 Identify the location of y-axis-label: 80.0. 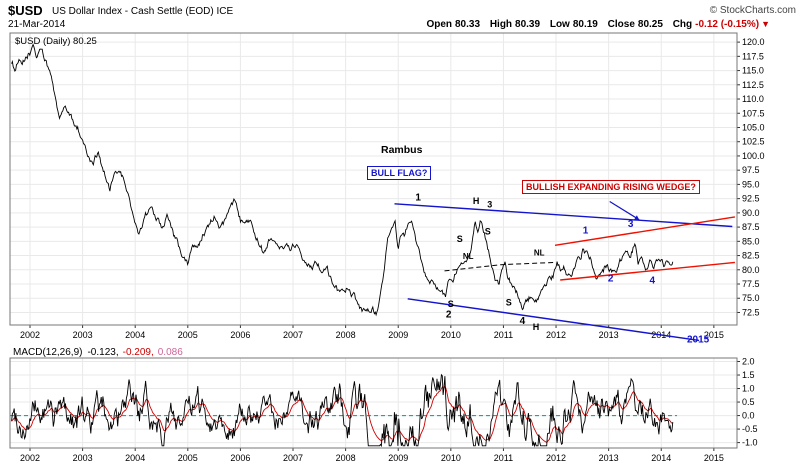
(751, 270).